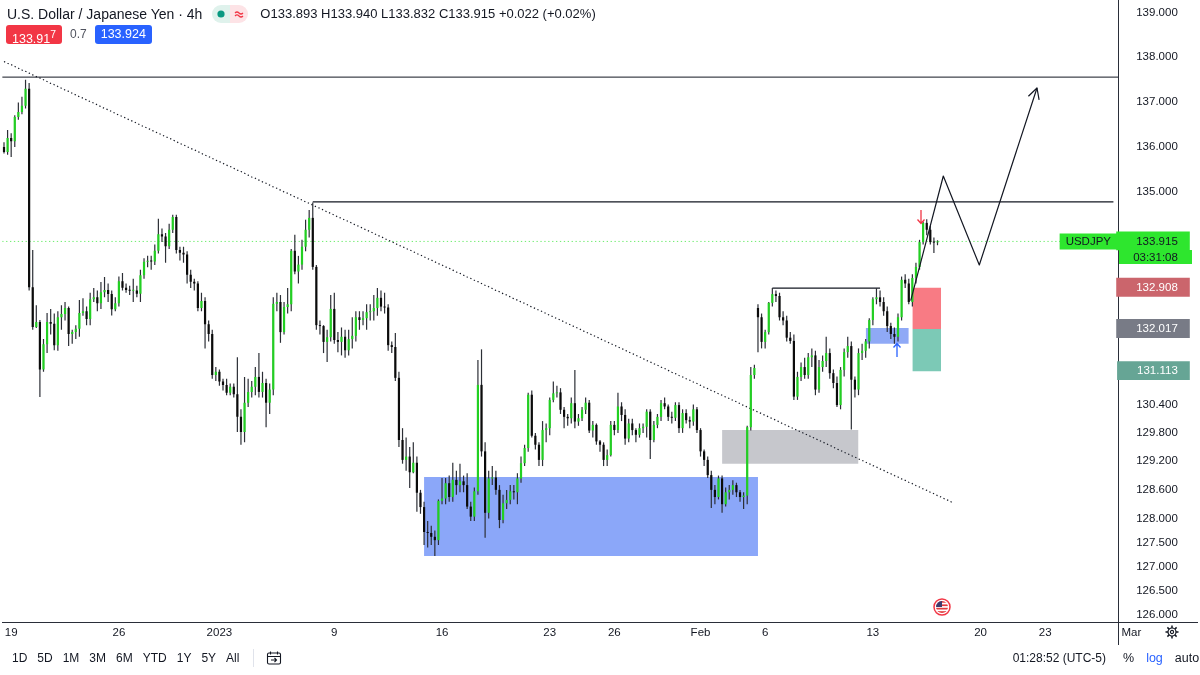 The width and height of the screenshot is (1200, 675). Describe the element at coordinates (105, 14) in the screenshot. I see `text: U.S. Dollar / Japanese Yen · 4h` at that location.